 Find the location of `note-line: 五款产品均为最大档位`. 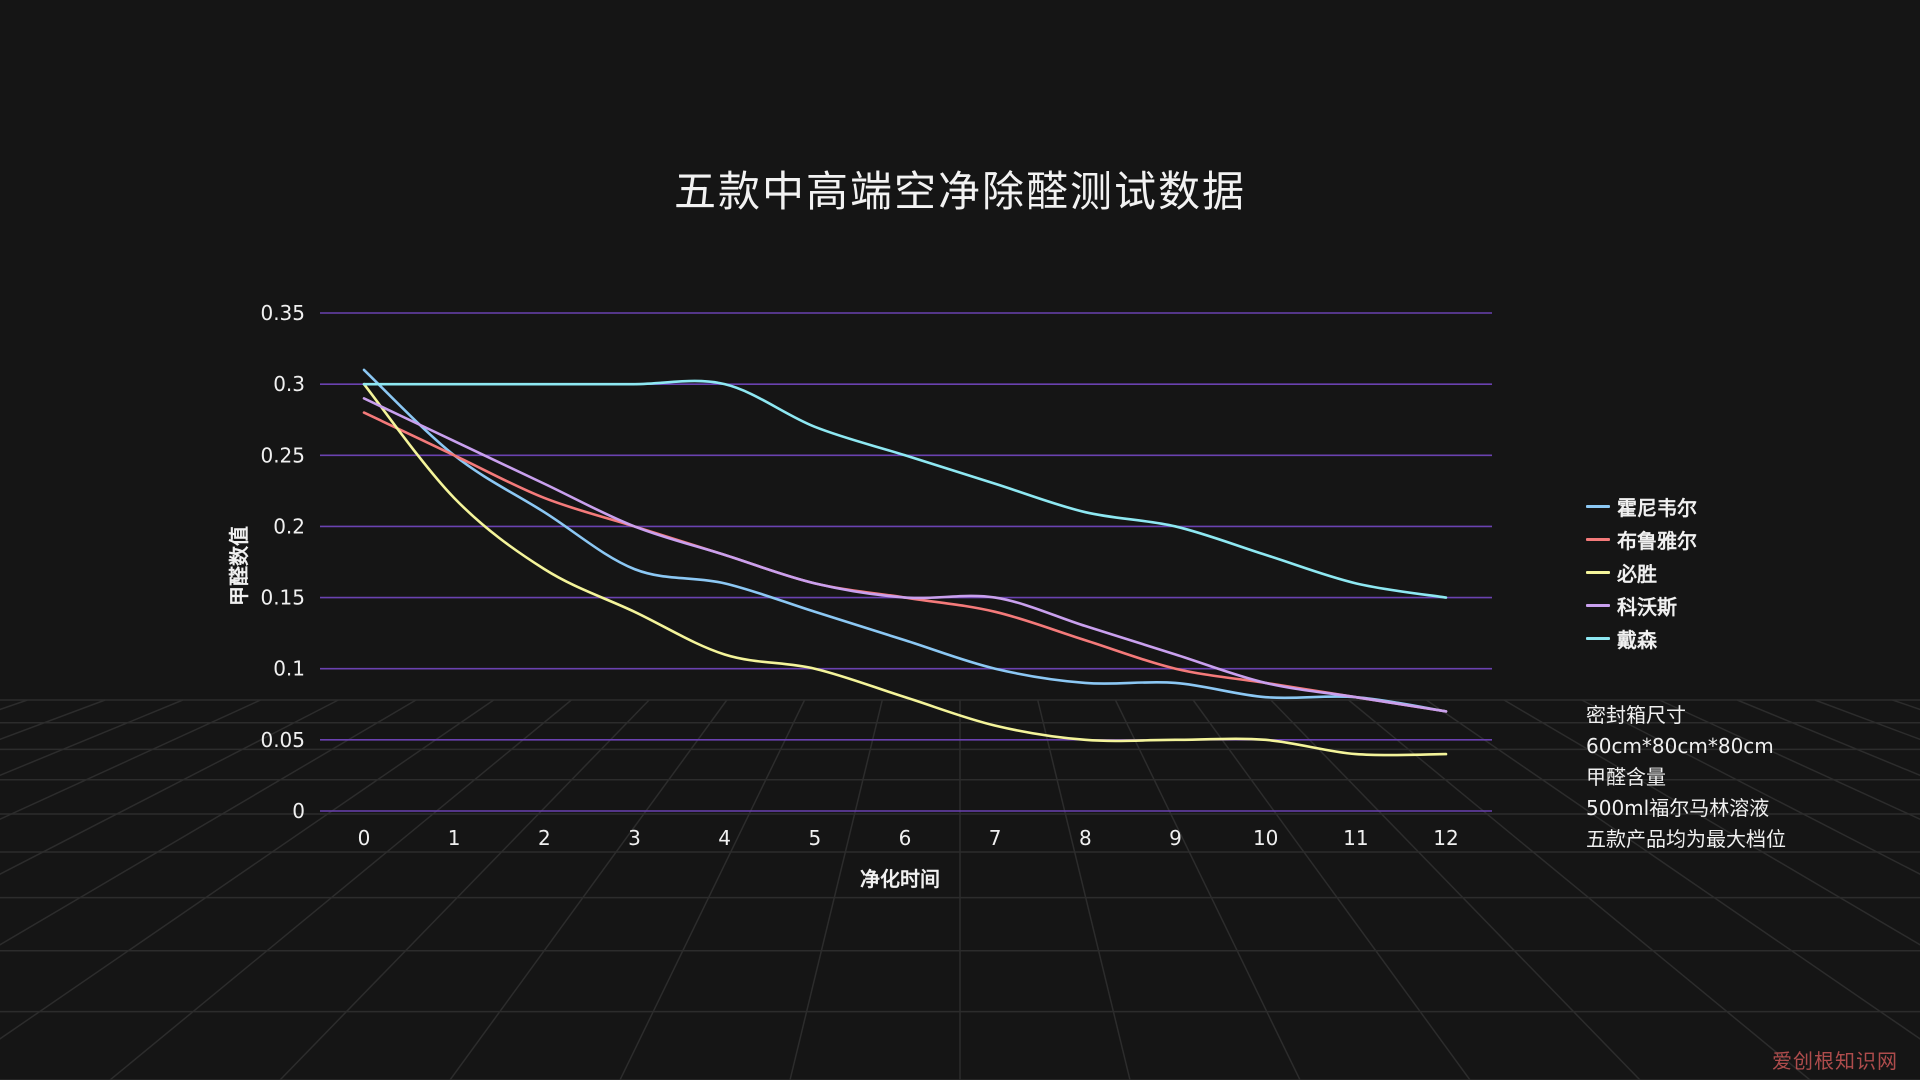

note-line: 五款产品均为最大档位 is located at coordinates (1686, 839).